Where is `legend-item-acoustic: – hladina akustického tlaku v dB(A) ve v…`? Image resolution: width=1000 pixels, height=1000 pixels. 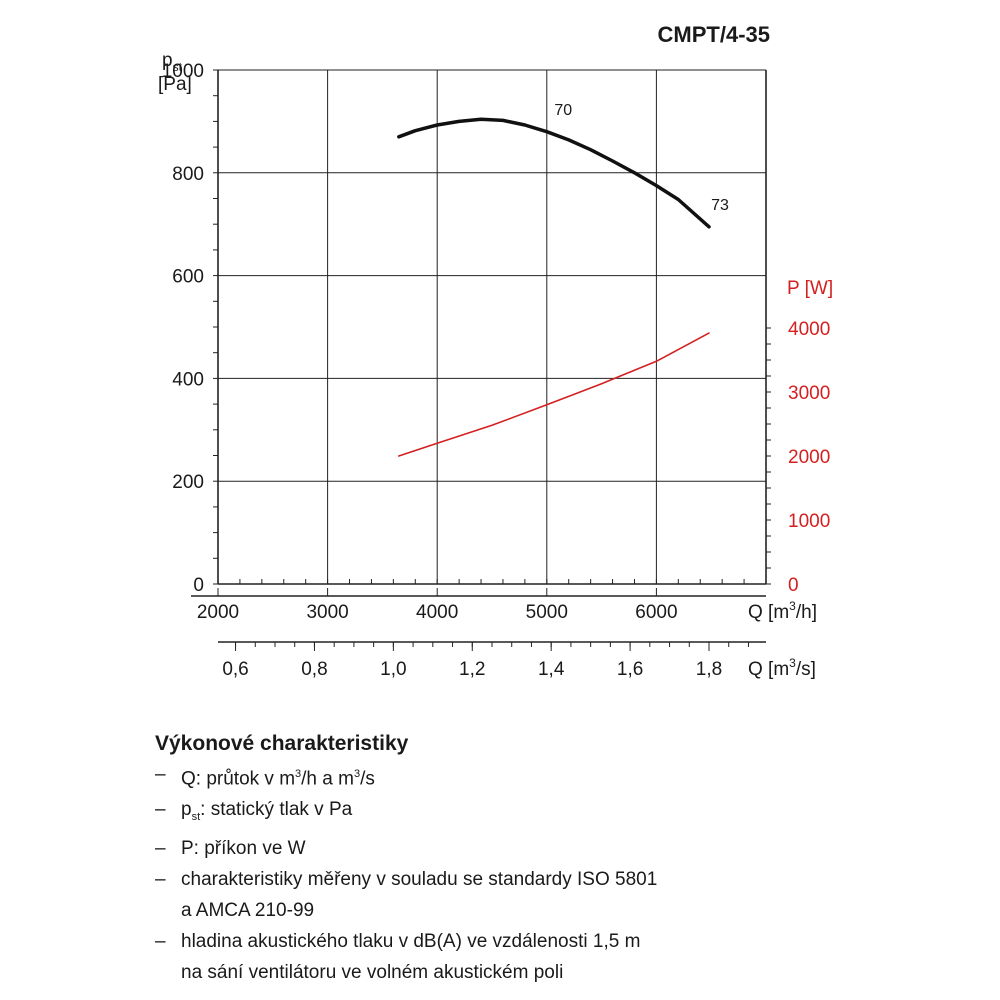
legend-item-acoustic: – hladina akustického tlaku v dB(A) ve v… is located at coordinates (398, 957).